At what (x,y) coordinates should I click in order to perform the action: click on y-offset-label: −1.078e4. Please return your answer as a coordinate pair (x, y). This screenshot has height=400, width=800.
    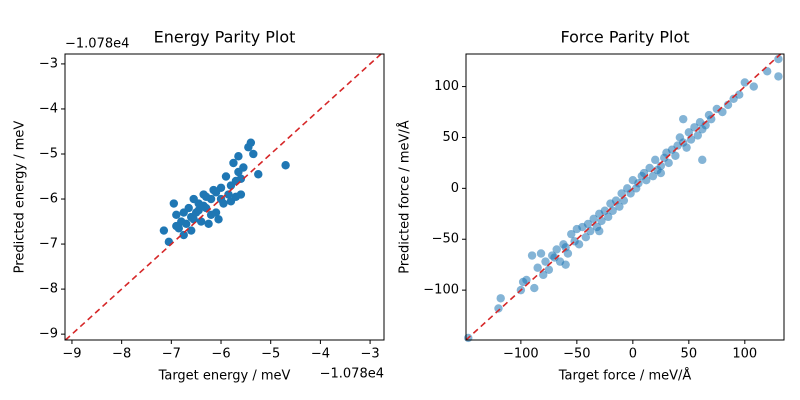
    Looking at the image, I should click on (97, 44).